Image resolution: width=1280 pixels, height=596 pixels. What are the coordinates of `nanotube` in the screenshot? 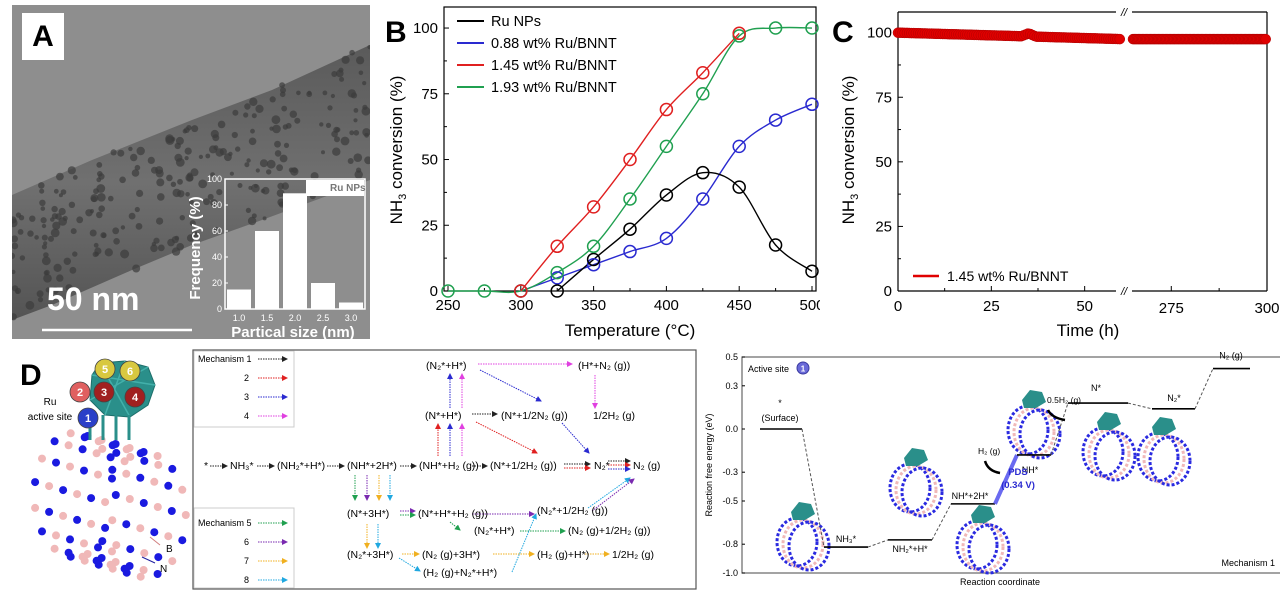 It's located at (191, 182).